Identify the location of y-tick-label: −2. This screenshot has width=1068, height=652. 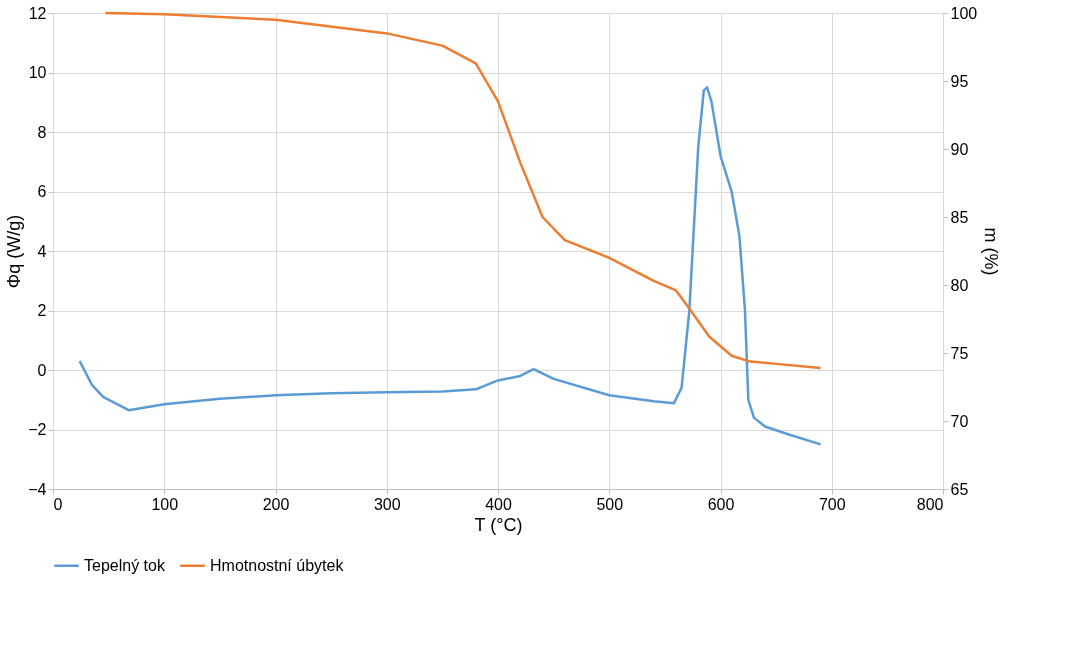
(37, 429).